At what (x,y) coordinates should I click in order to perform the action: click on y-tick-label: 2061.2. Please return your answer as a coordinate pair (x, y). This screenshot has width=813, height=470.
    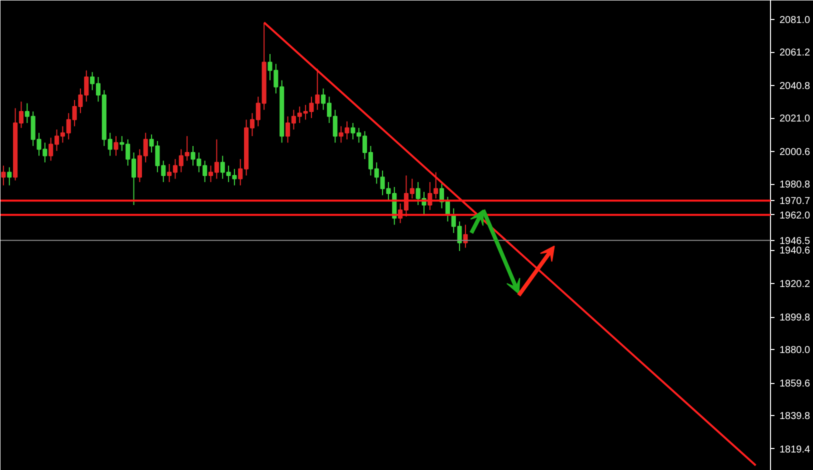
    Looking at the image, I should click on (795, 53).